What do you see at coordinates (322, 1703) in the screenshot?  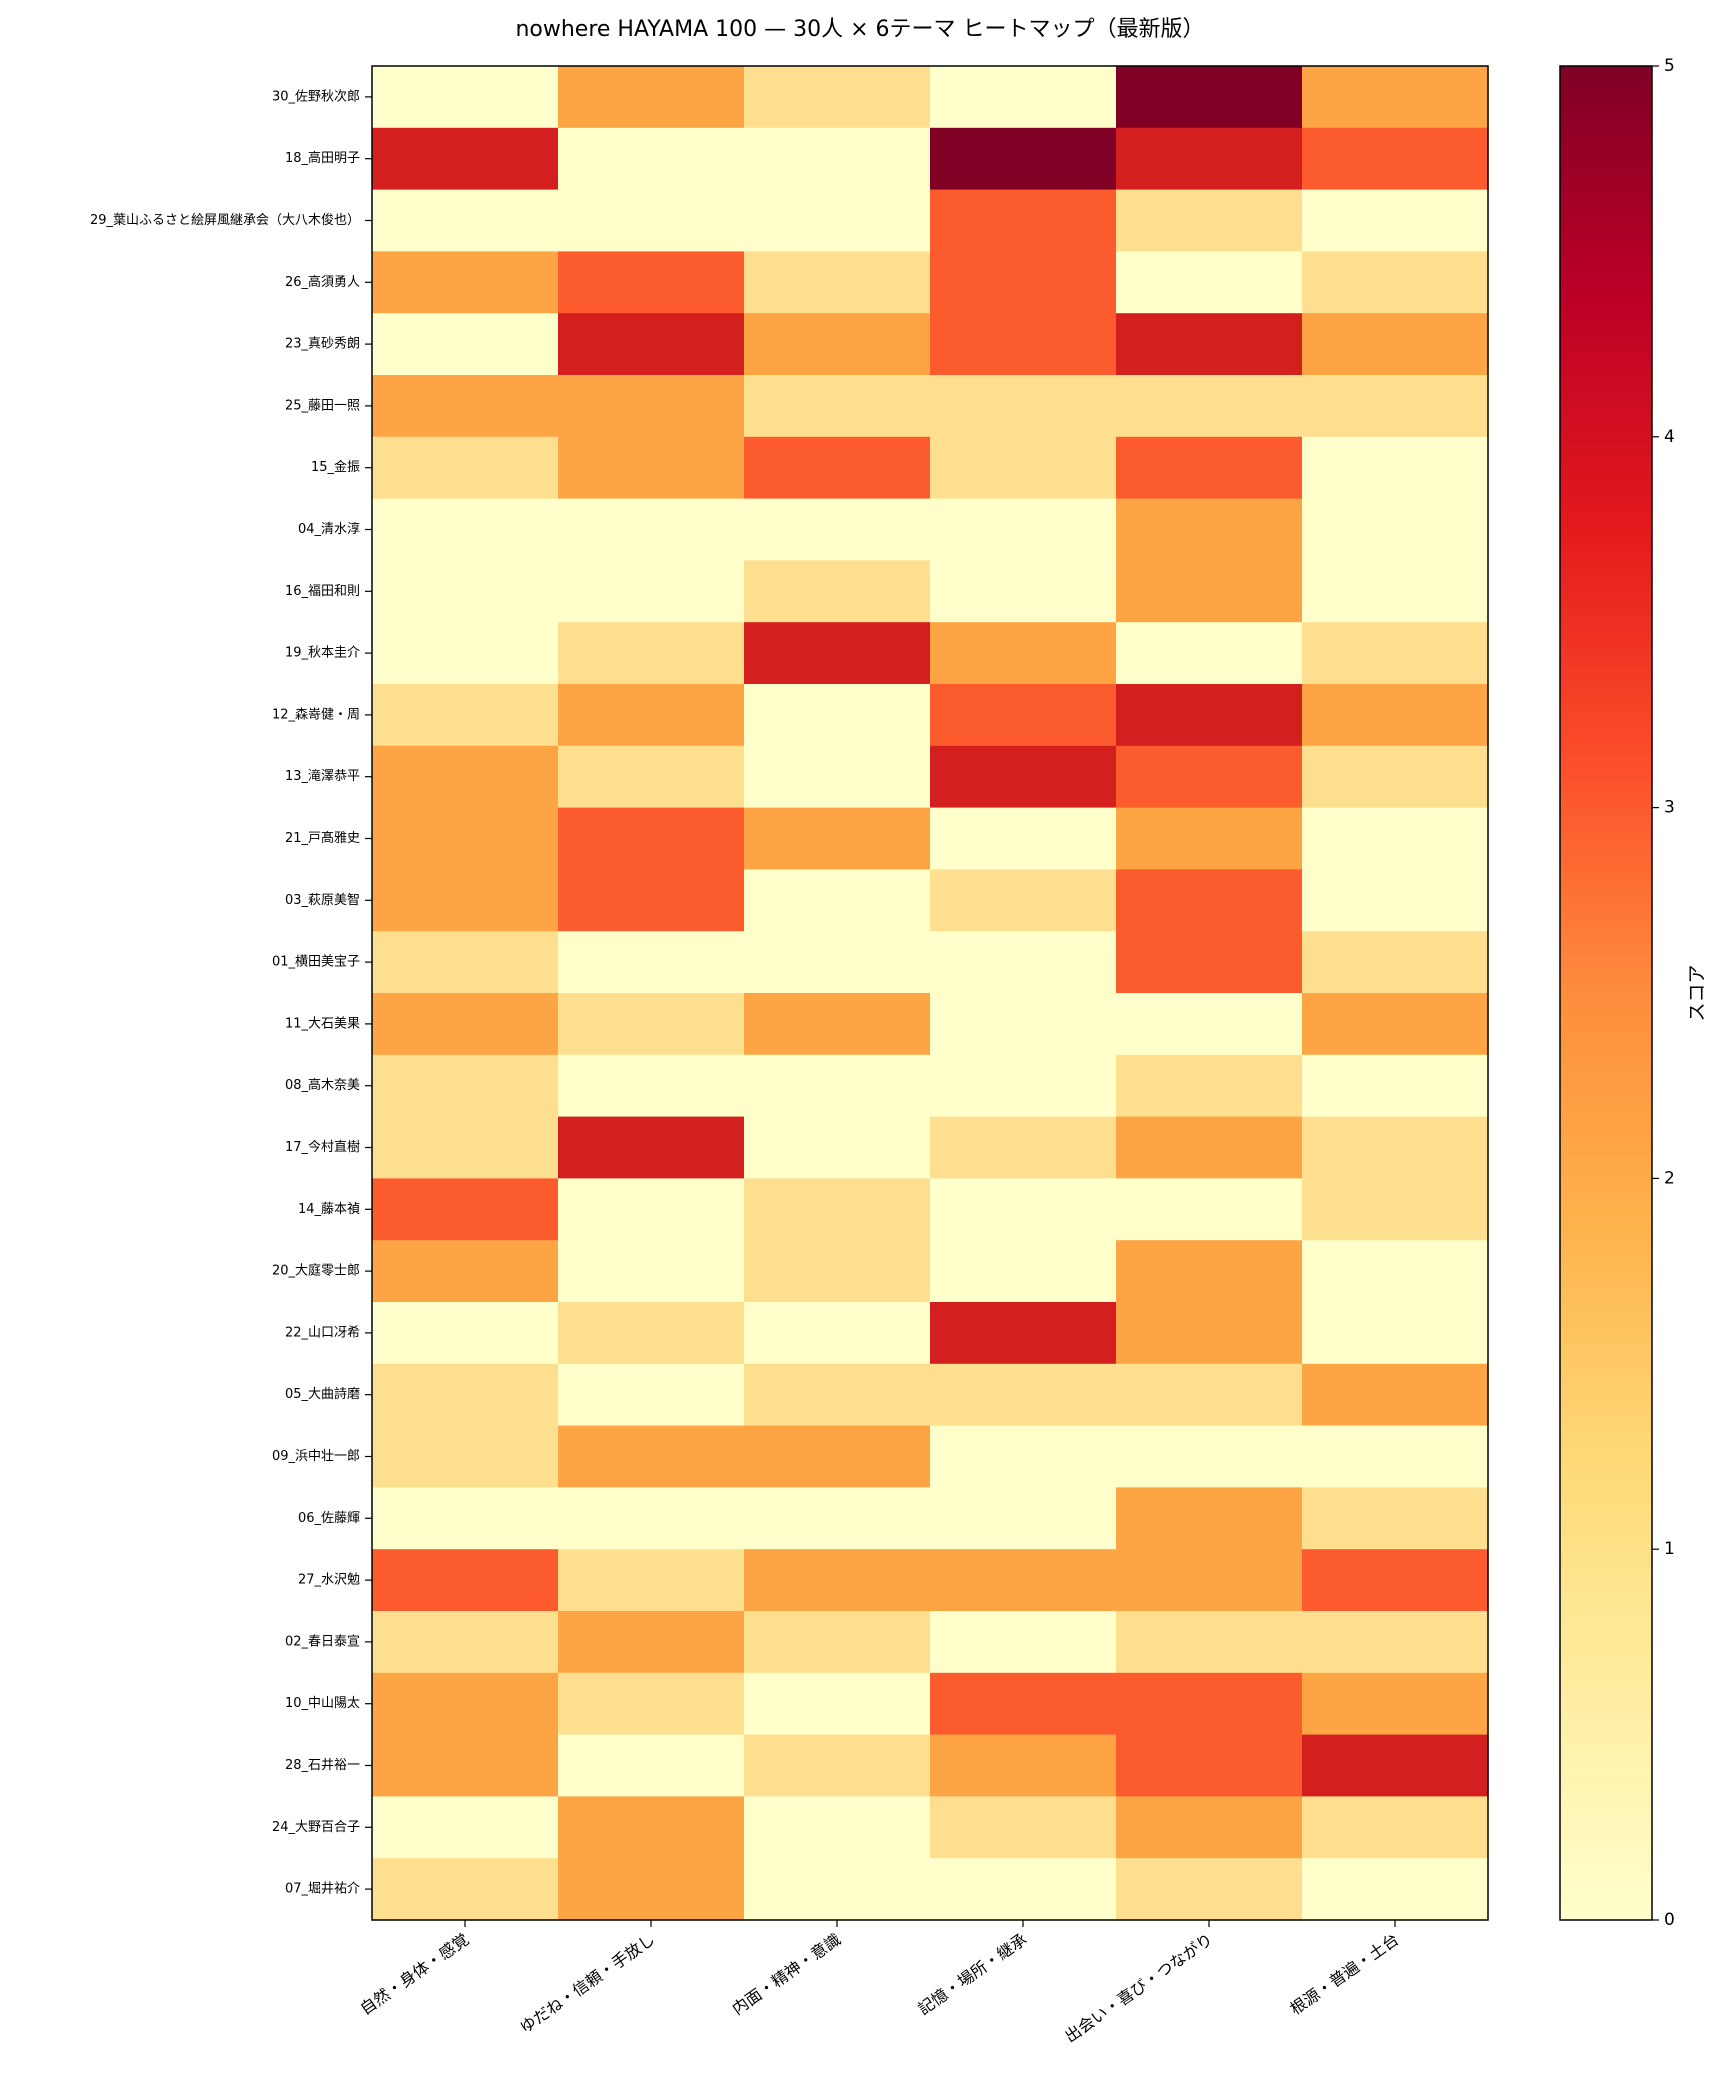 I see `row-label: 10_中山陽太` at bounding box center [322, 1703].